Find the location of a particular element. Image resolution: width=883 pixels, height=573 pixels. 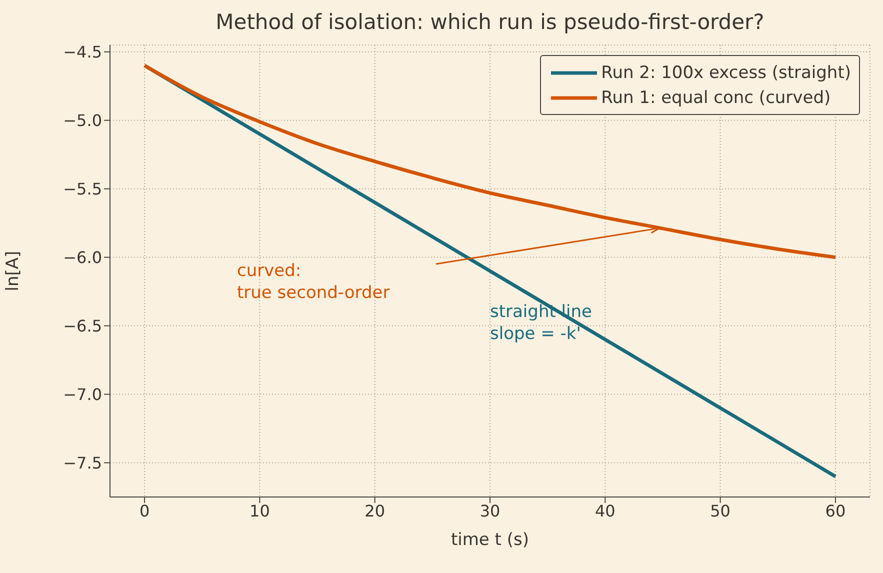

x-axis-title: time t (s) is located at coordinates (490, 540).